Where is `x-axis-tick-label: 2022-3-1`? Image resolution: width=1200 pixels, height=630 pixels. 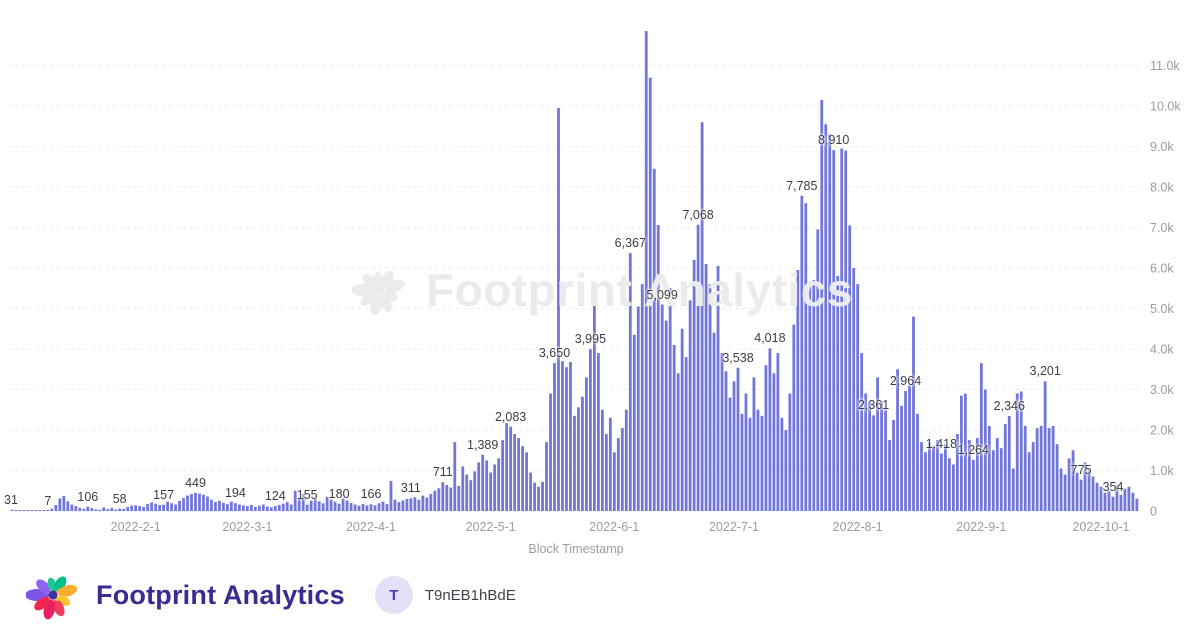 x-axis-tick-label: 2022-3-1 is located at coordinates (247, 527).